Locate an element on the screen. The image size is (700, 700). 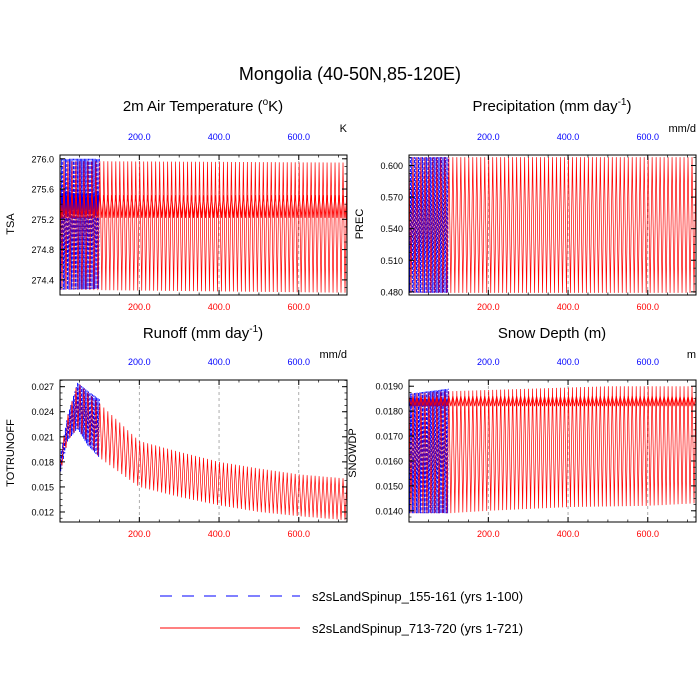
y-tick-label: 0.018 is located at coordinates (42, 462).